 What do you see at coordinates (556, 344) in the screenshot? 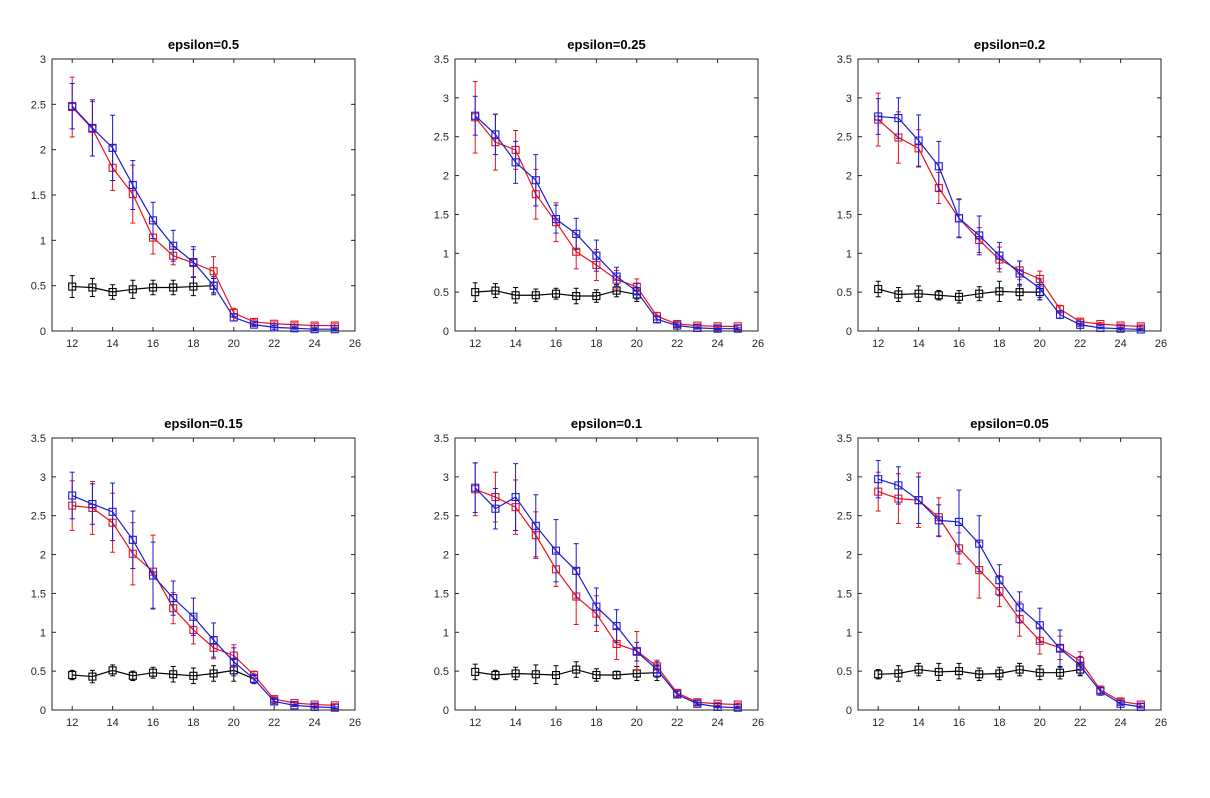
I see `x-tick-label: 16` at bounding box center [556, 344].